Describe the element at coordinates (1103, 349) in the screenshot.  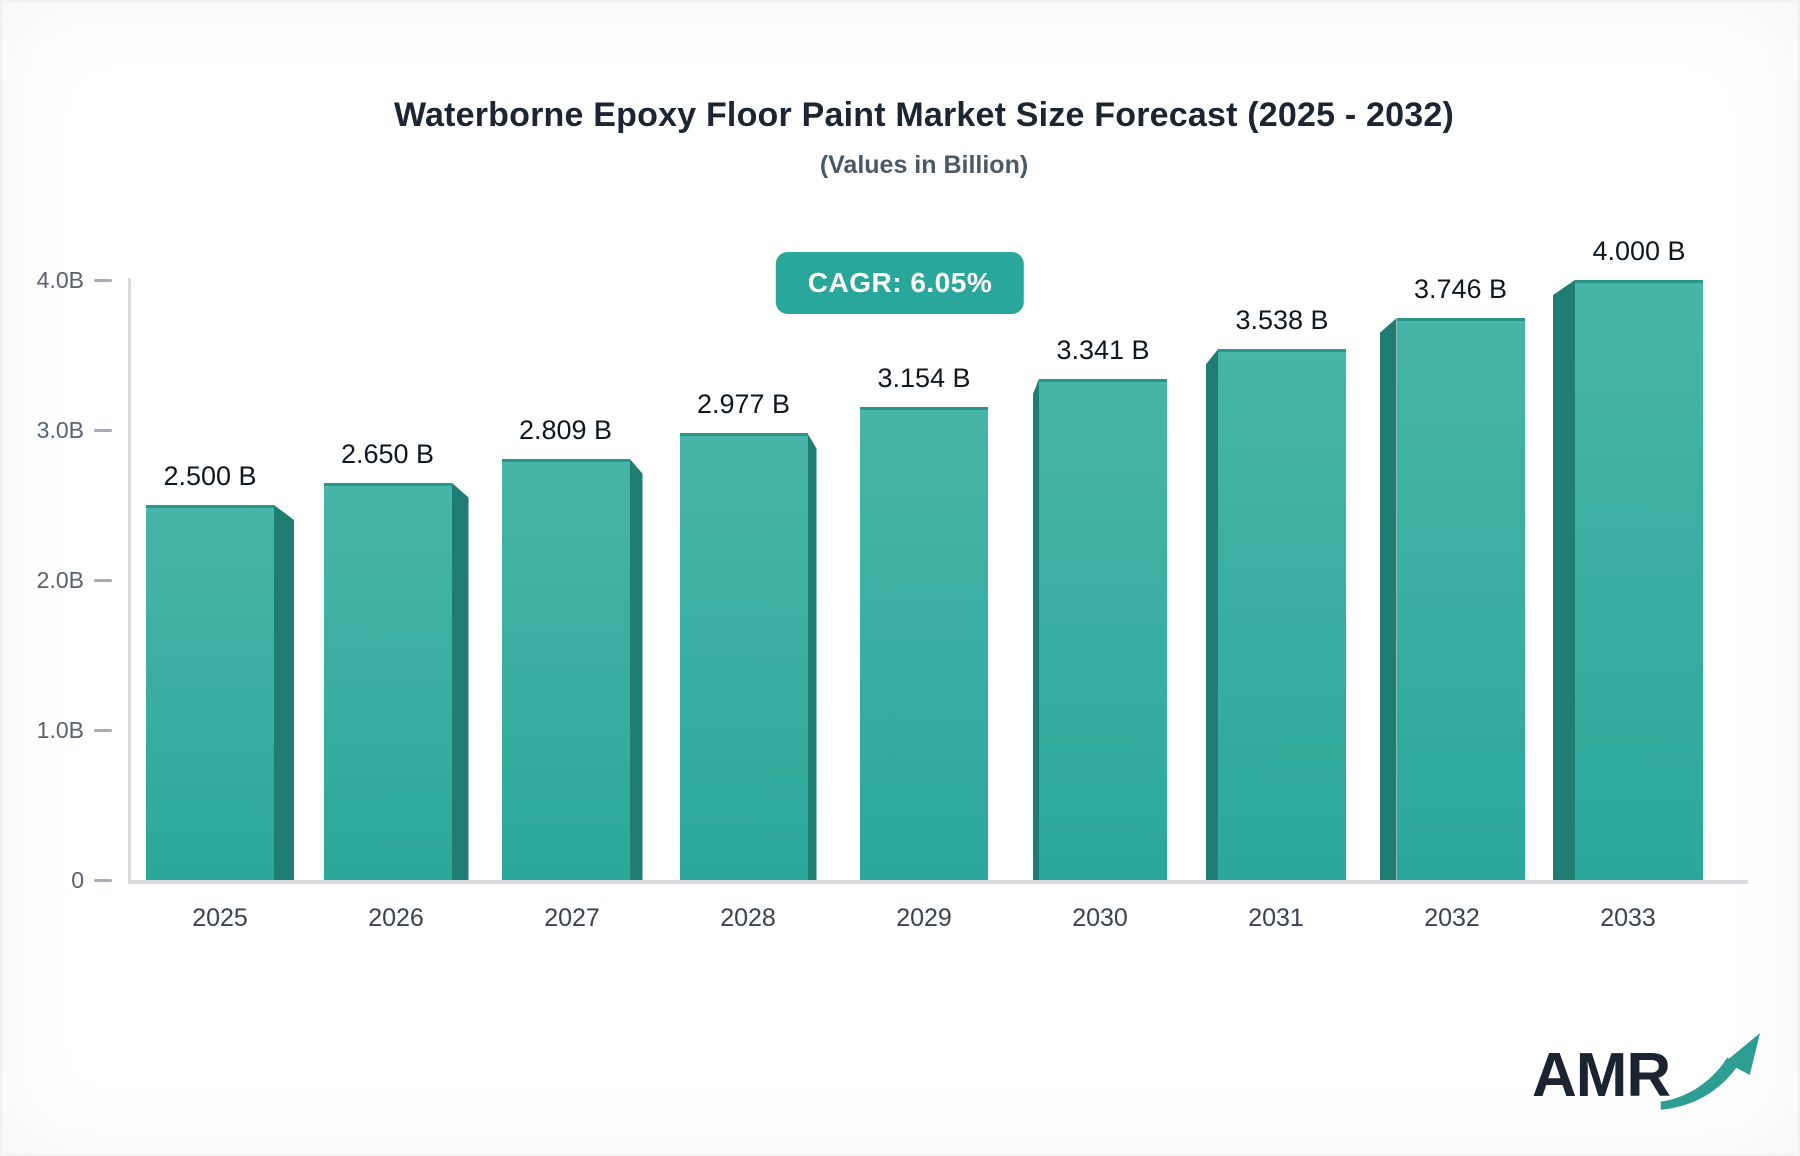
I see `bar-value-label-2030: 3.341 B` at that location.